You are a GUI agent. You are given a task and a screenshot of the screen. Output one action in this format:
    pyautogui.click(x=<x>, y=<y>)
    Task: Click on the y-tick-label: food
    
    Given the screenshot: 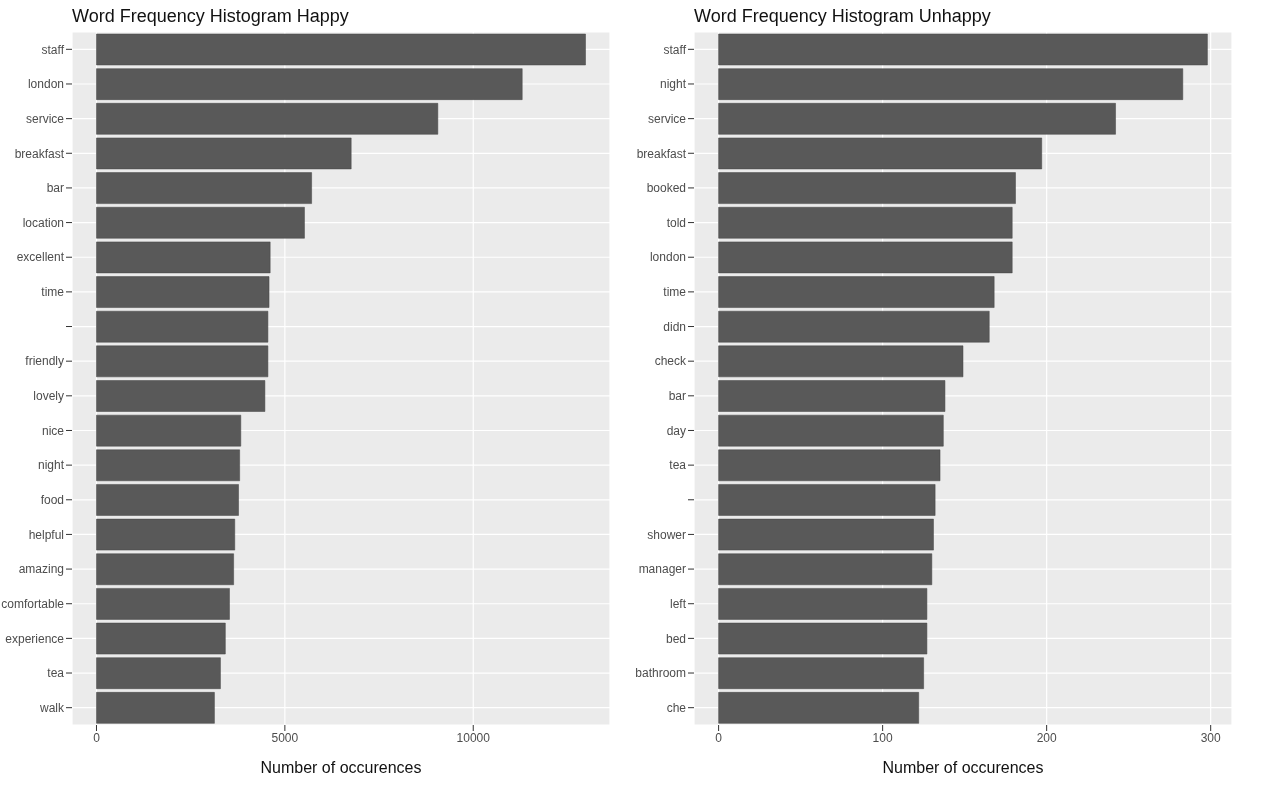 What is the action you would take?
    pyautogui.click(x=52, y=500)
    